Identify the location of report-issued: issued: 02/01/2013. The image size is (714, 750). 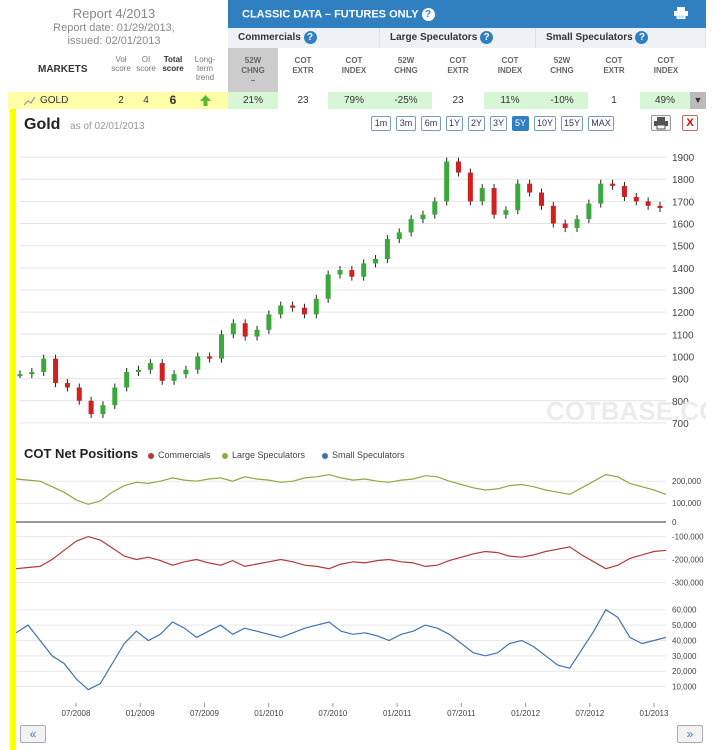
(114, 41).